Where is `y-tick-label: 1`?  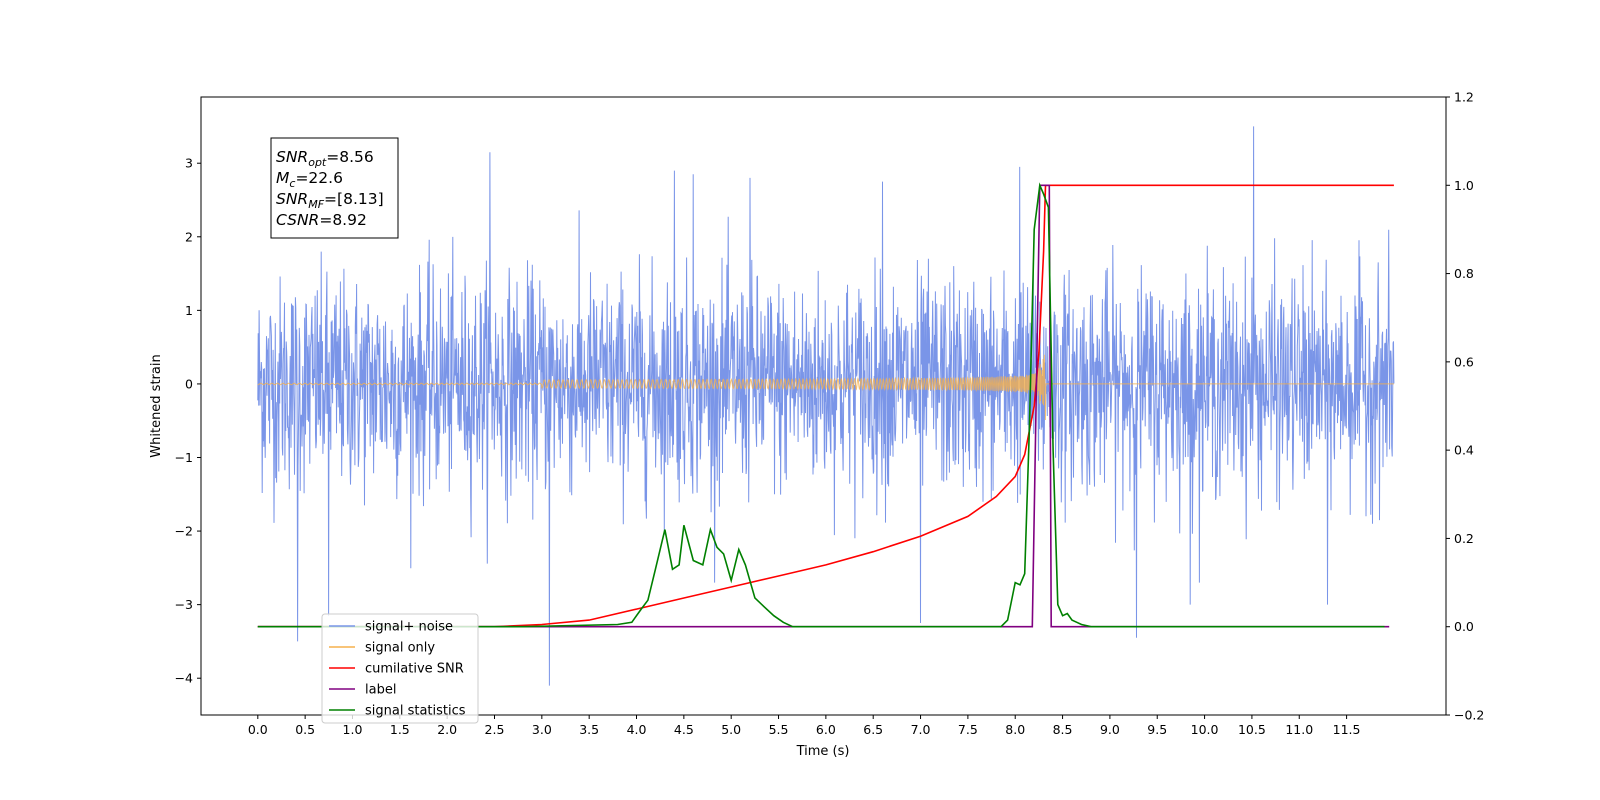 y-tick-label: 1 is located at coordinates (189, 310).